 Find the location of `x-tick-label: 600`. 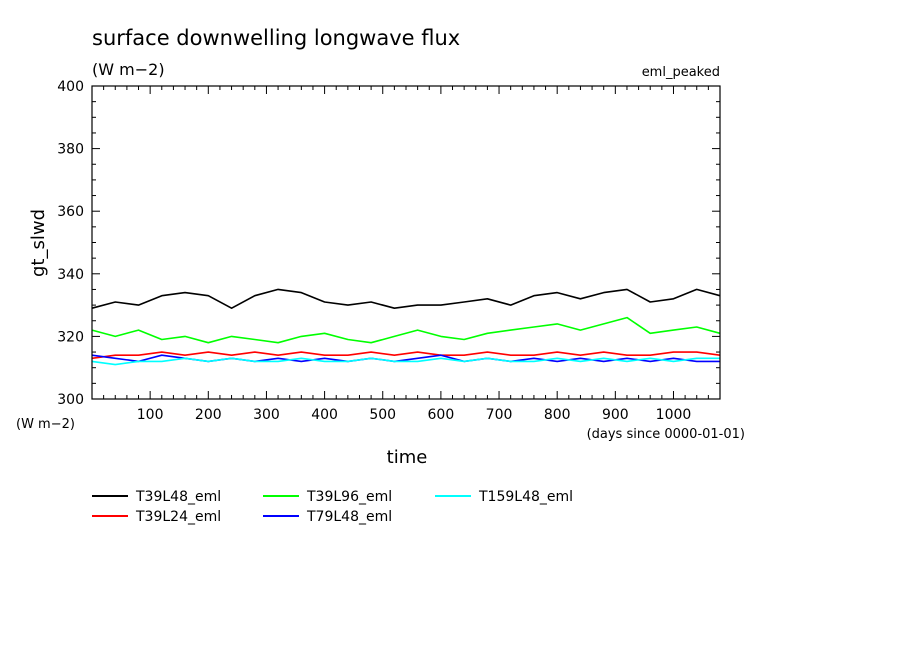

x-tick-label: 600 is located at coordinates (441, 415).